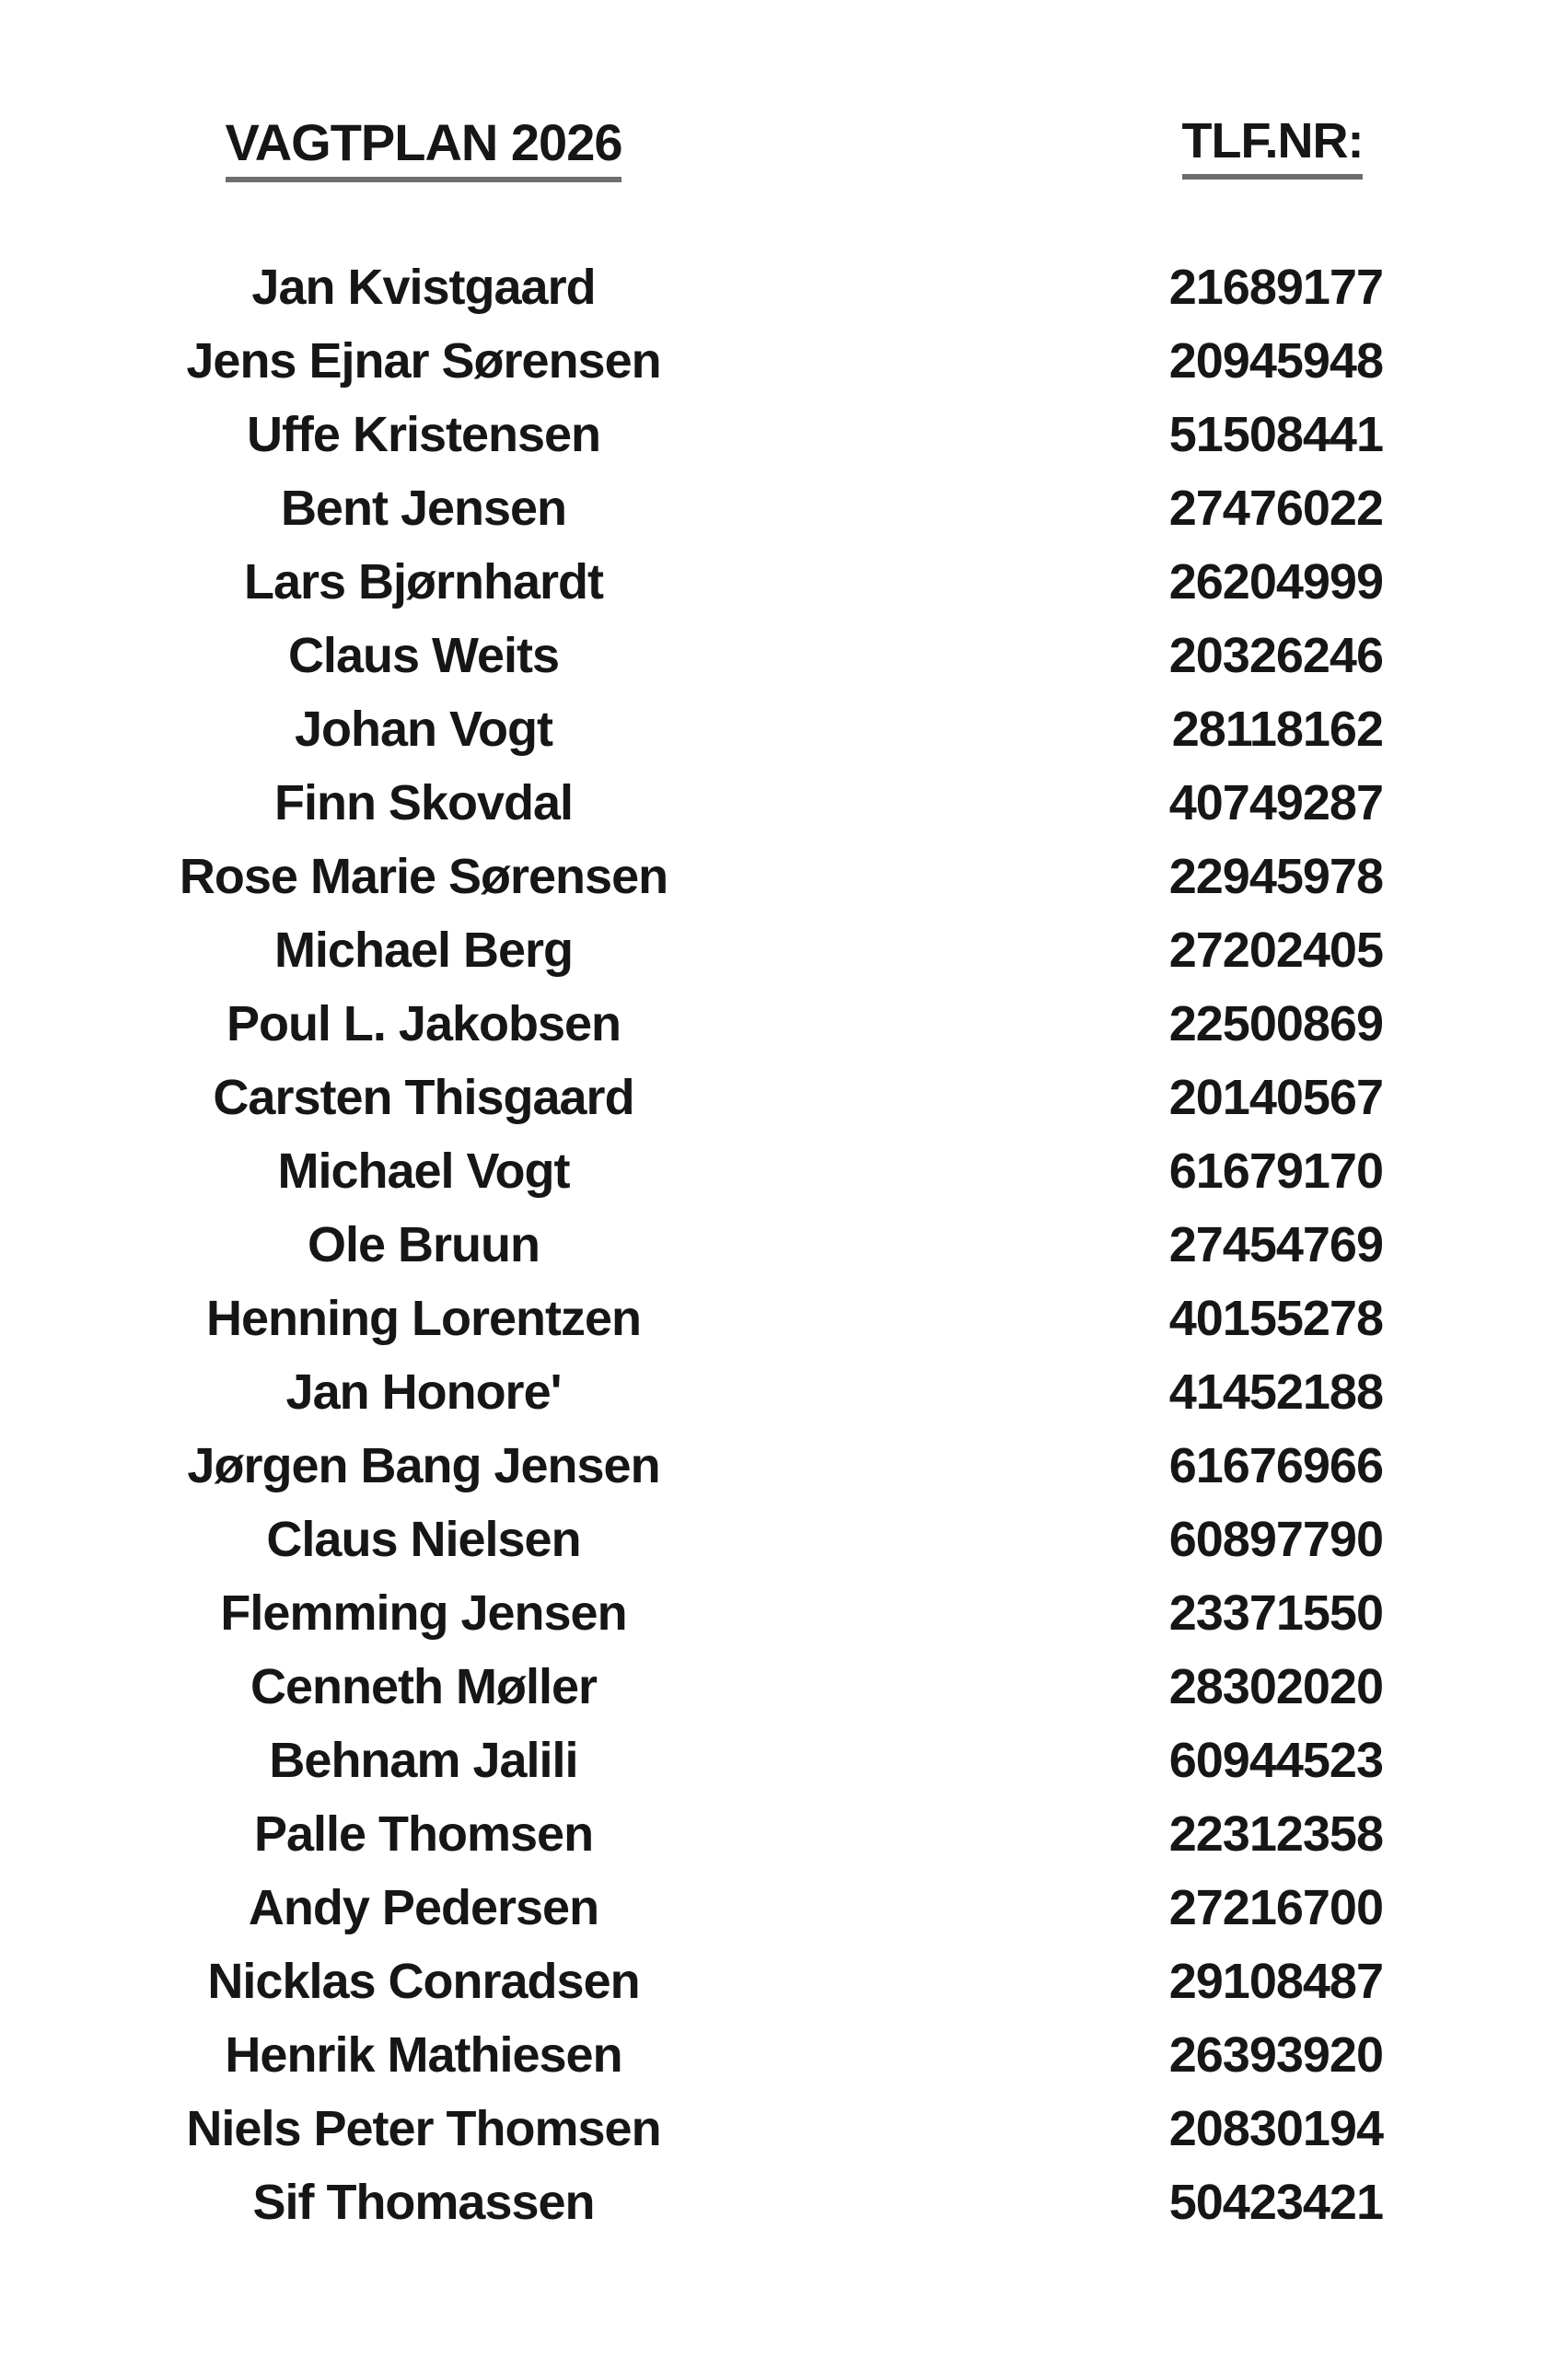  What do you see at coordinates (784, 1318) in the screenshot?
I see `roster-row: Henning Lorentzen 40155278` at bounding box center [784, 1318].